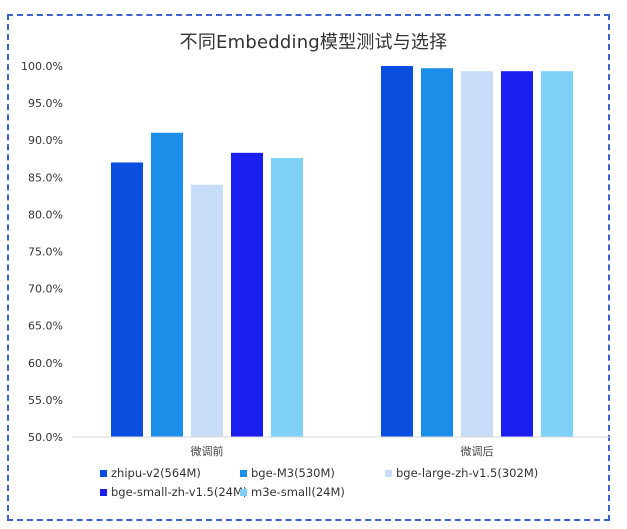 The image size is (627, 529). I want to click on legend-label: bge-large-zh-v1.5(302M), so click(467, 473).